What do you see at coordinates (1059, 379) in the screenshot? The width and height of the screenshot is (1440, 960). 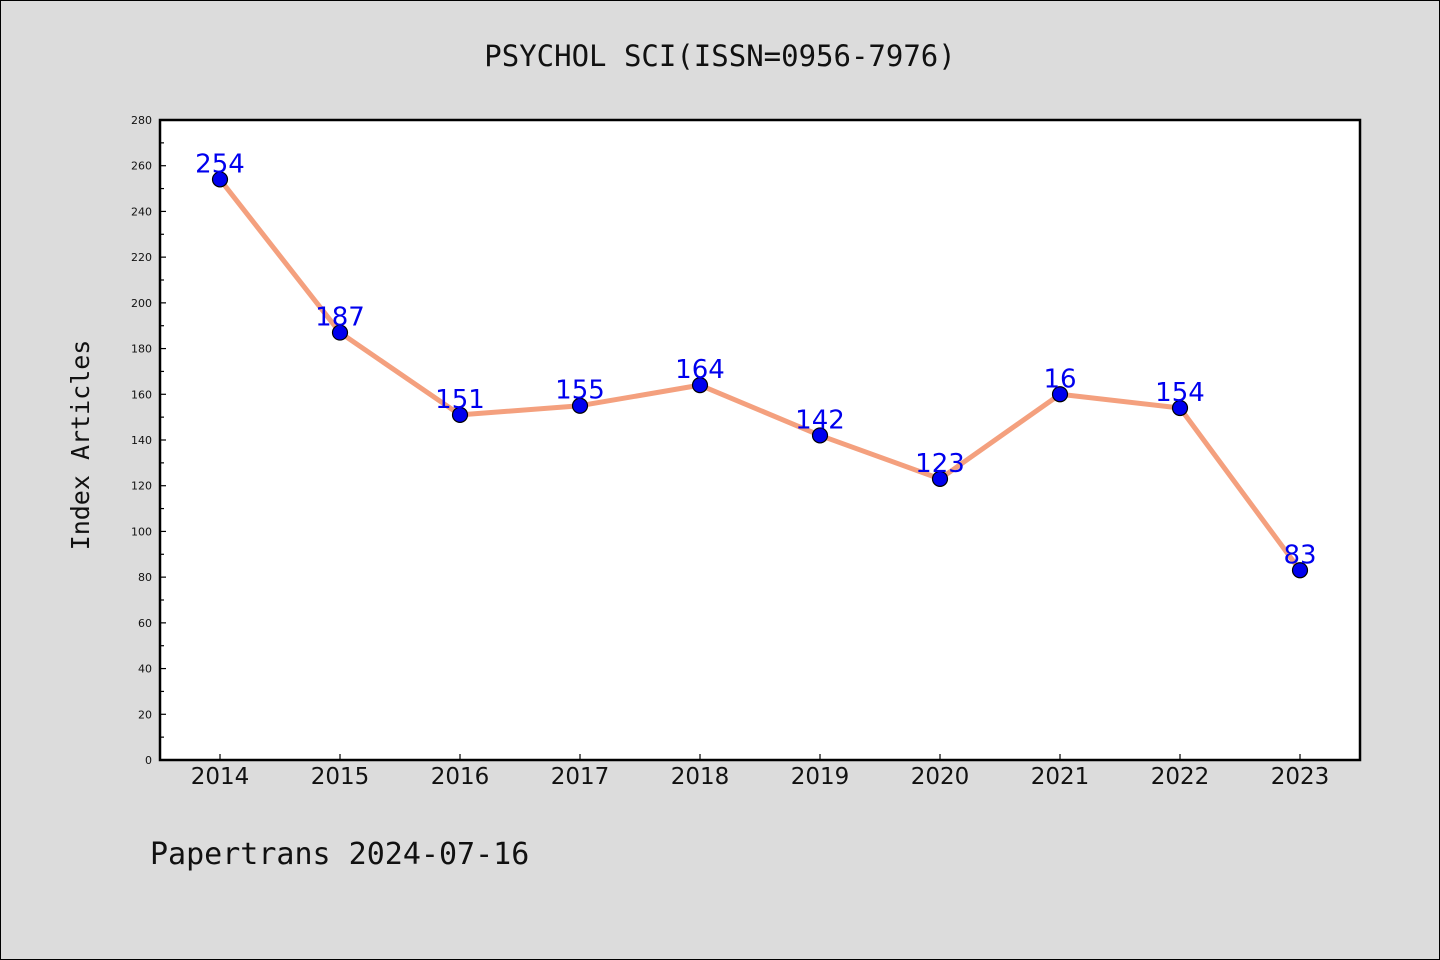 I see `data-label: 16` at bounding box center [1059, 379].